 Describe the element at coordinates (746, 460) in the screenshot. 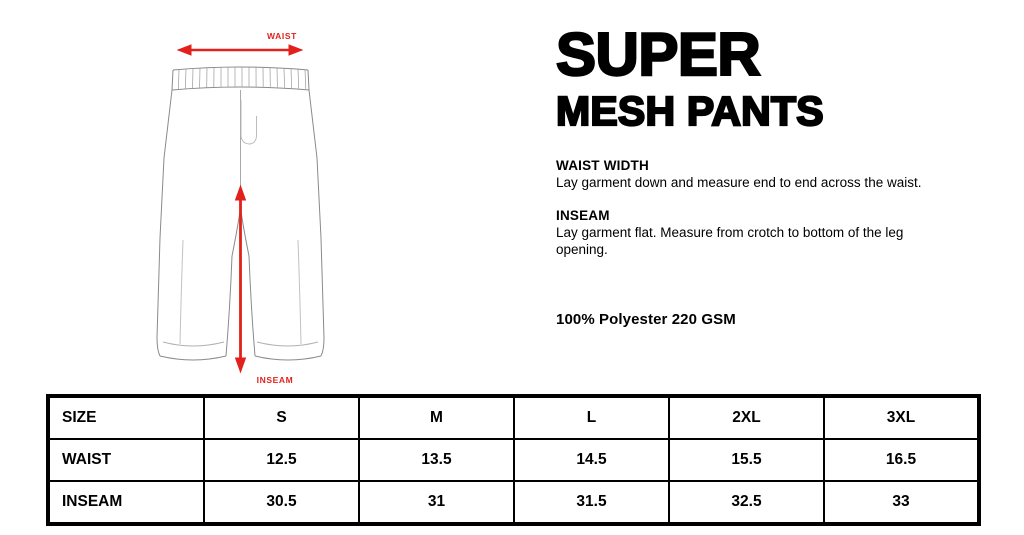

I see `waist-value-2xl: 15.5` at that location.